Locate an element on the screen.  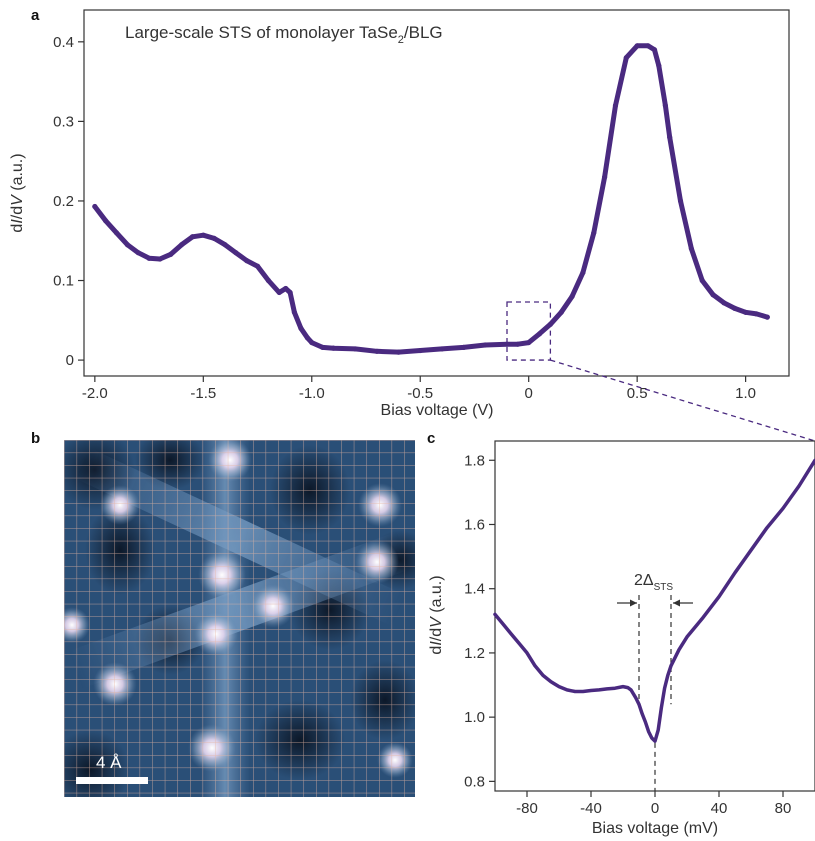
gap-label: 2ΔSTS is located at coordinates (653, 582).